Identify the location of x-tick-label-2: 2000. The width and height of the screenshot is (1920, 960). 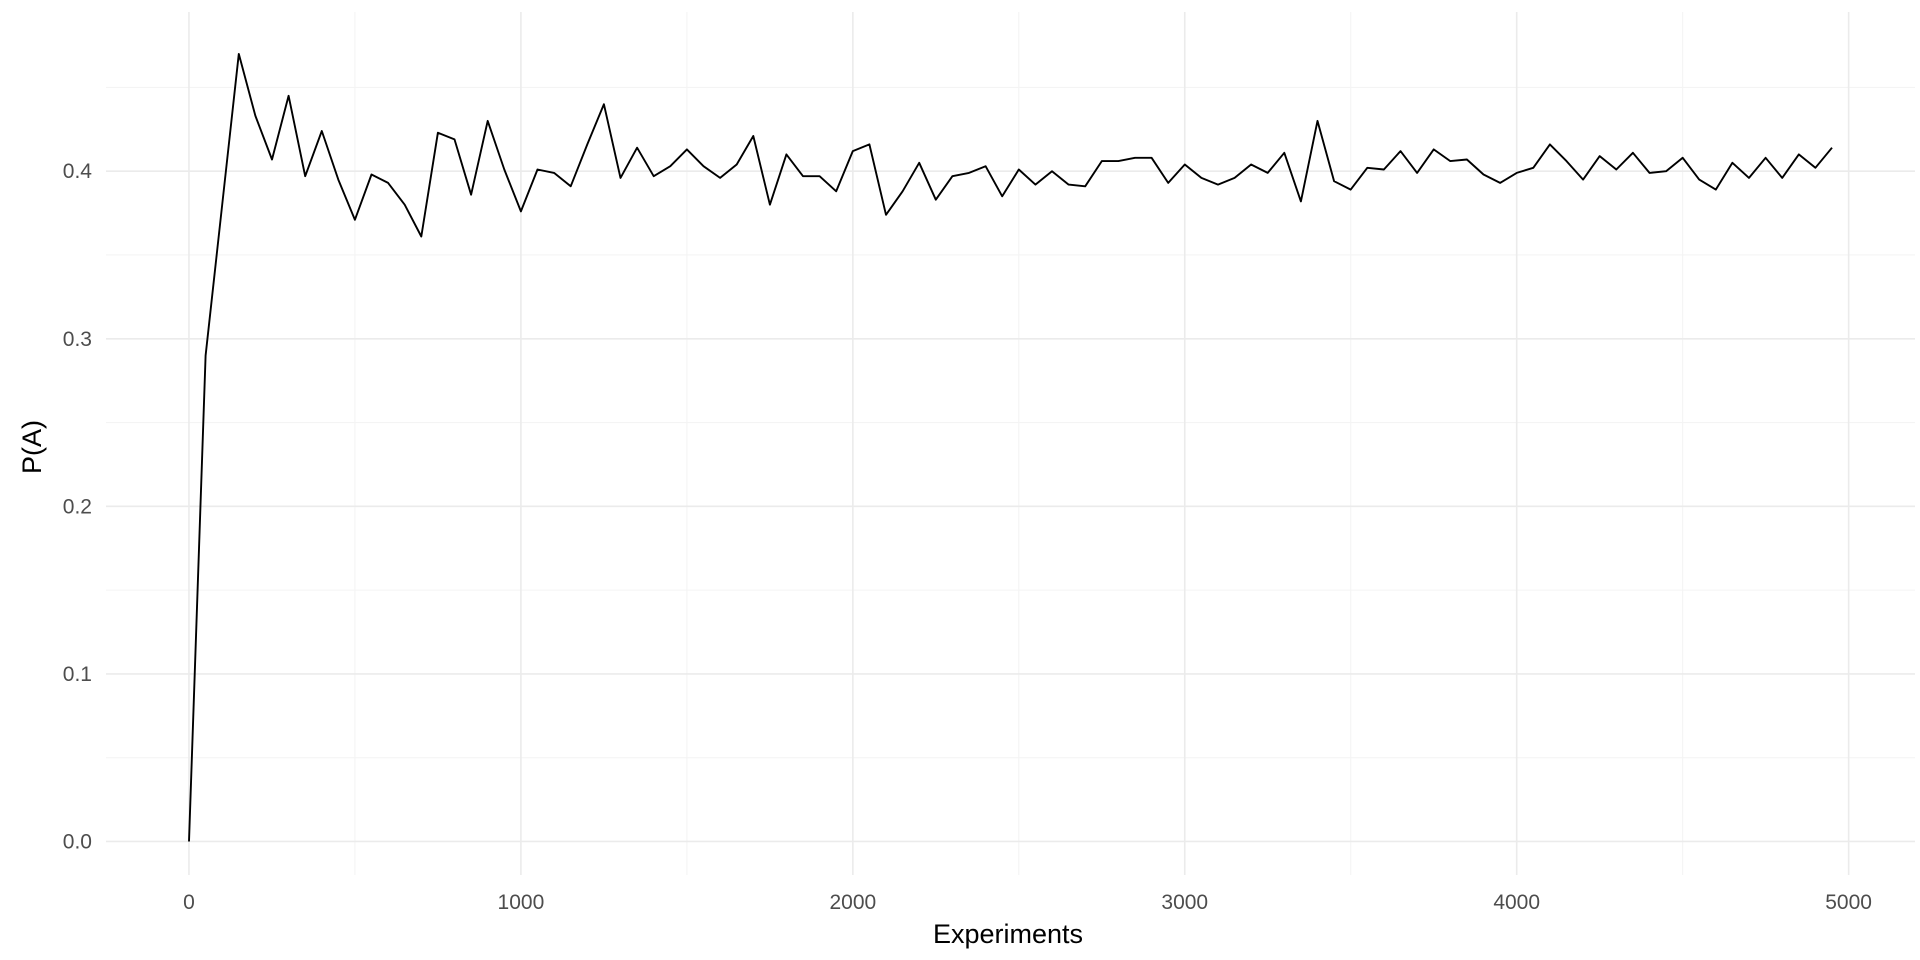
(852, 902).